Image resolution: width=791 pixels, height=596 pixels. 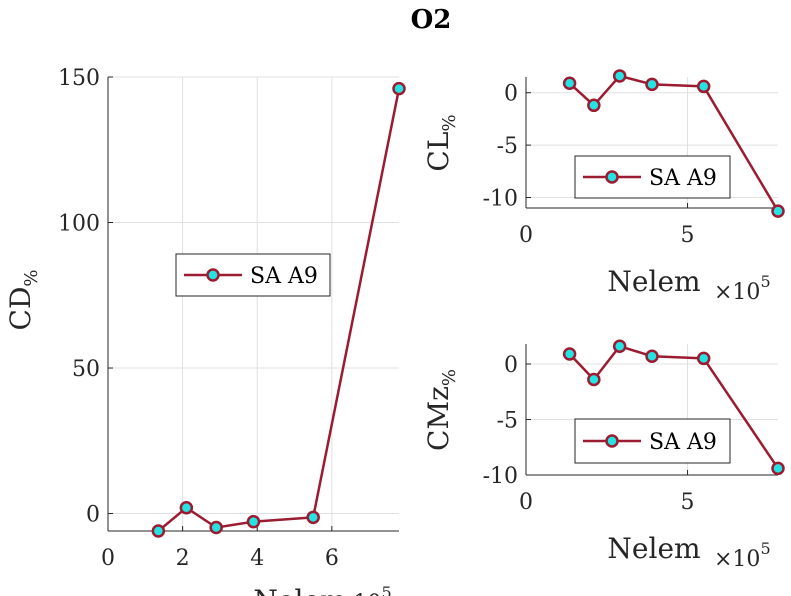 I want to click on y-tick-label: 150, so click(x=79, y=78).